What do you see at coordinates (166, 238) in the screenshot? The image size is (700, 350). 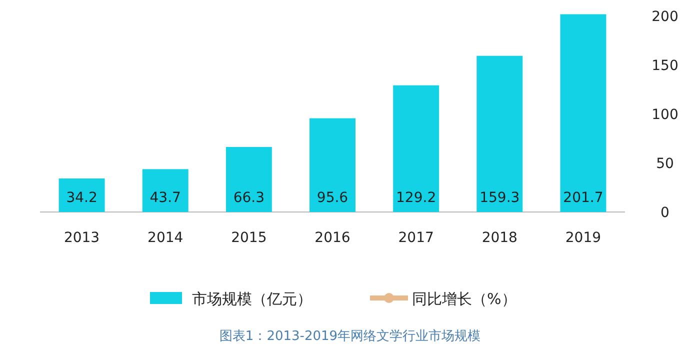 I see `x-tick-label: 2014` at bounding box center [166, 238].